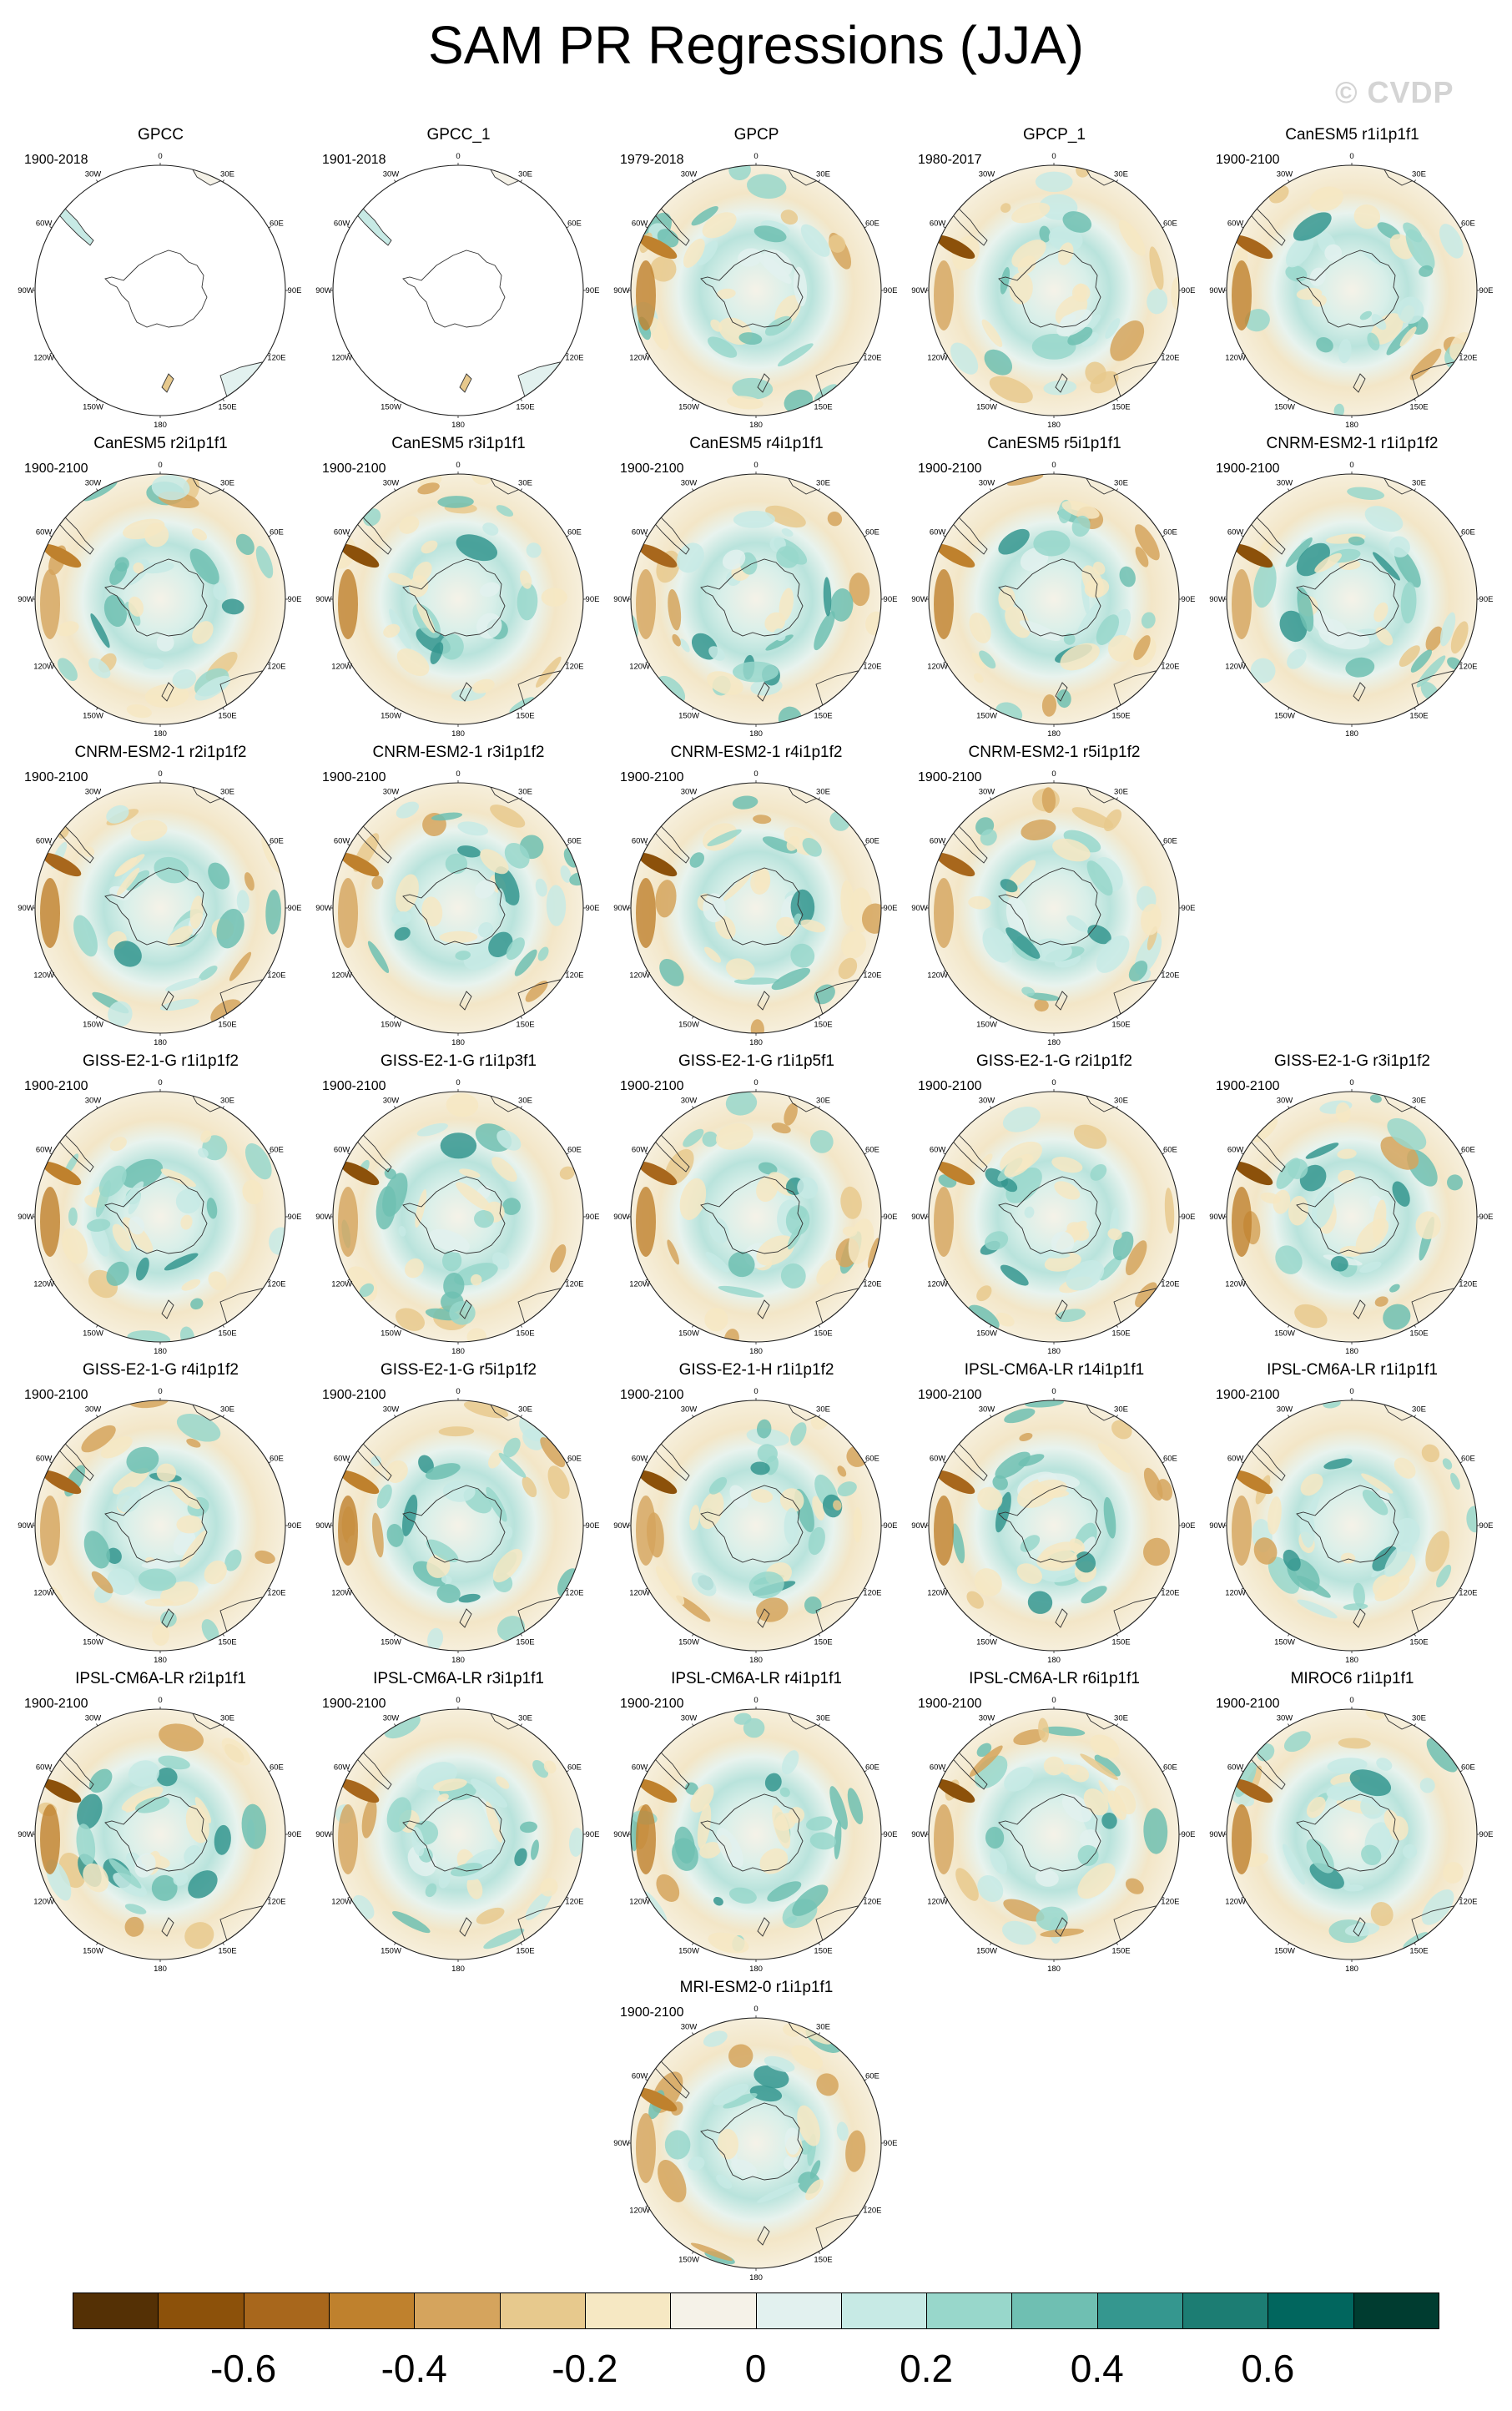 The width and height of the screenshot is (1512, 2411). Describe the element at coordinates (1352, 1061) in the screenshot. I see `panel-title: GISS-E2-1-G r3i1p1f2` at that location.